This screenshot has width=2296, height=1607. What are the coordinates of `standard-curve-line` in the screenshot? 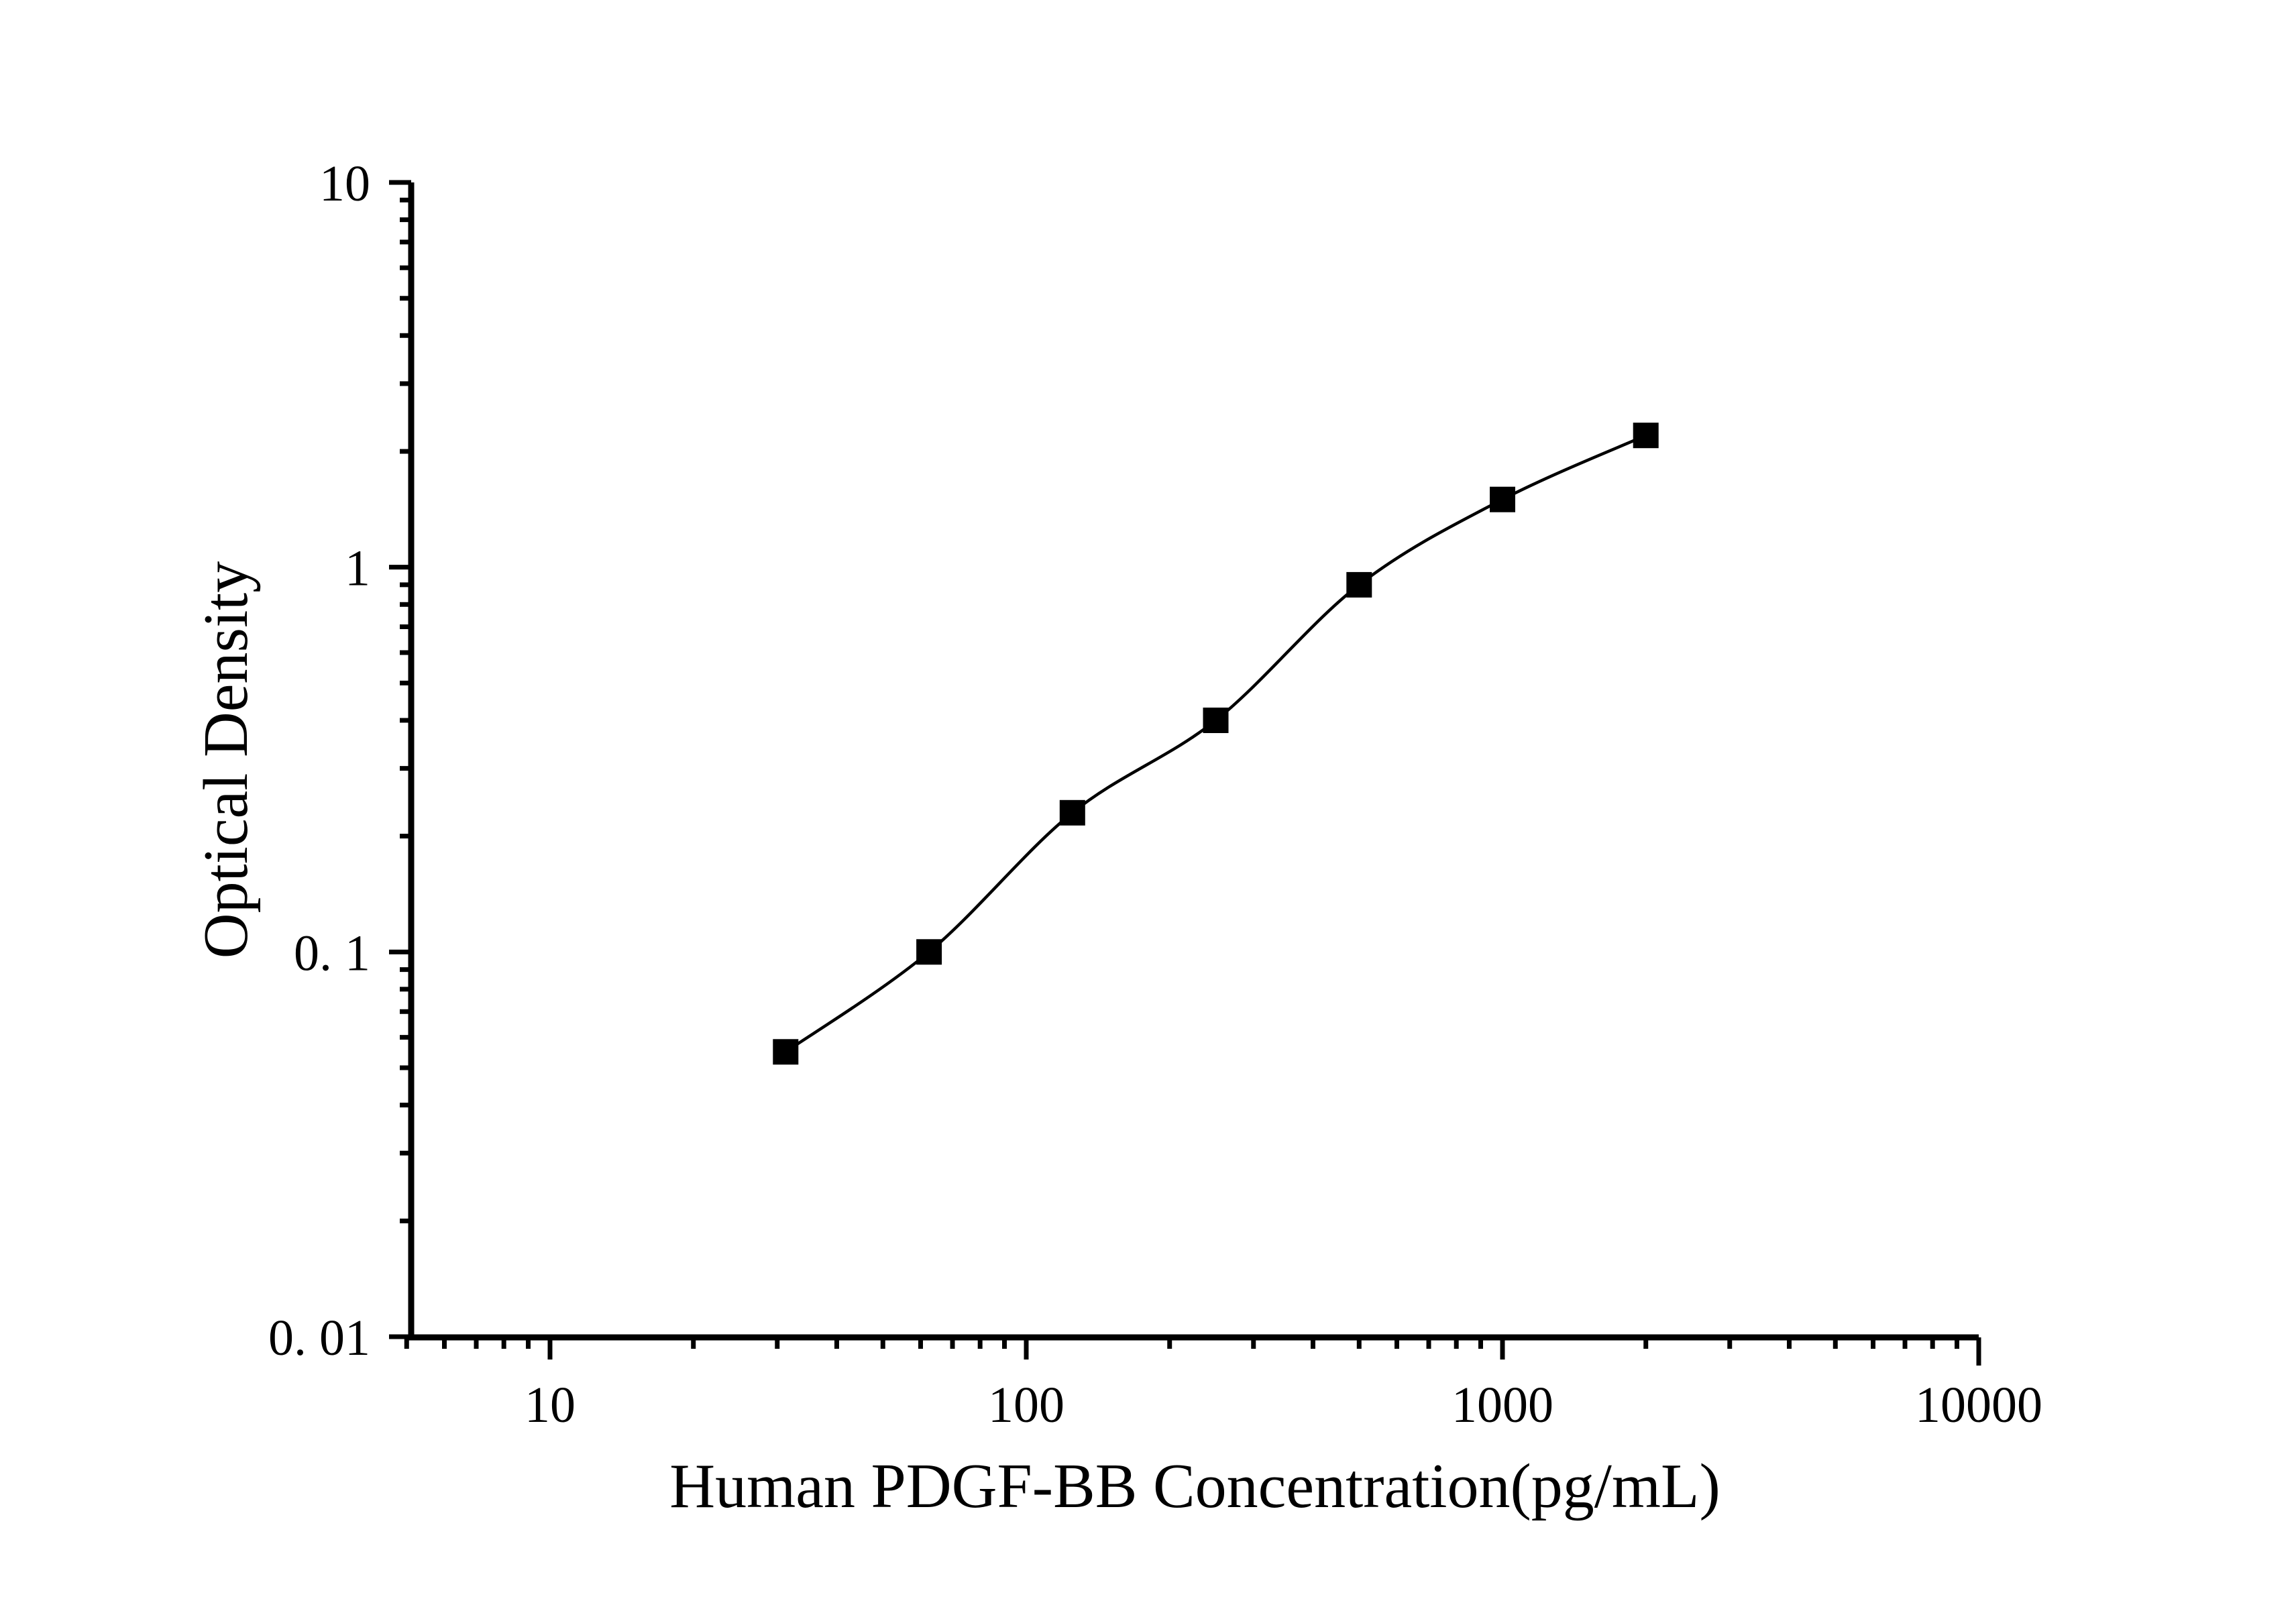 It's located at (1216, 744).